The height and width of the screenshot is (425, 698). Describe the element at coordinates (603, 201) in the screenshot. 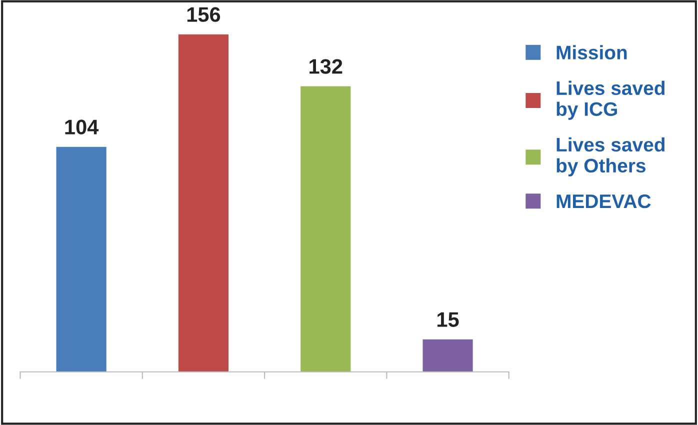

I see `legend-label: MEDEVAC` at that location.